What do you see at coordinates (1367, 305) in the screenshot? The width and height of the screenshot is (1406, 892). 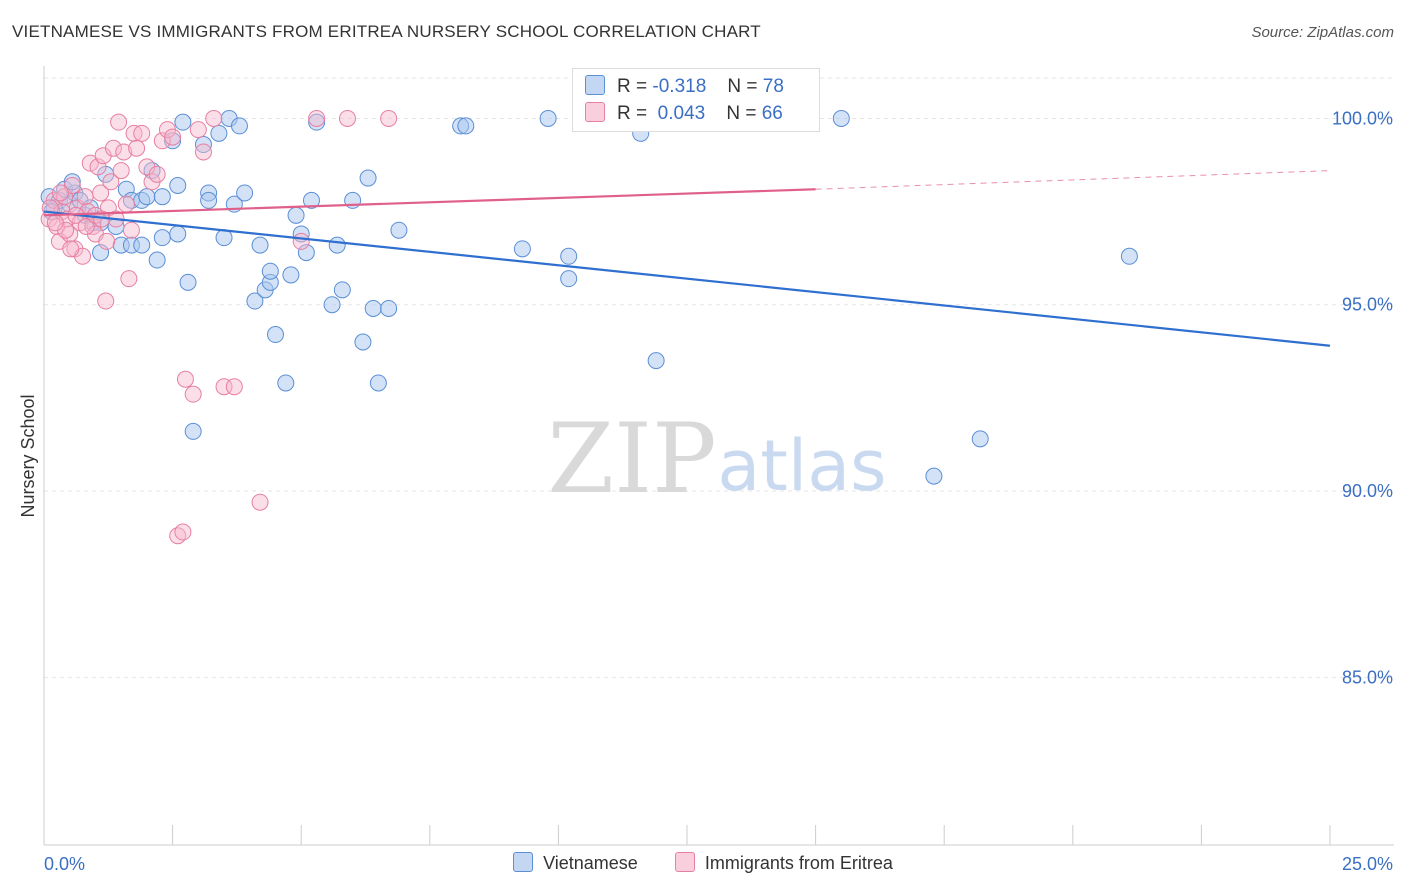 I see `y-tick-label: 95.0%` at bounding box center [1367, 305].